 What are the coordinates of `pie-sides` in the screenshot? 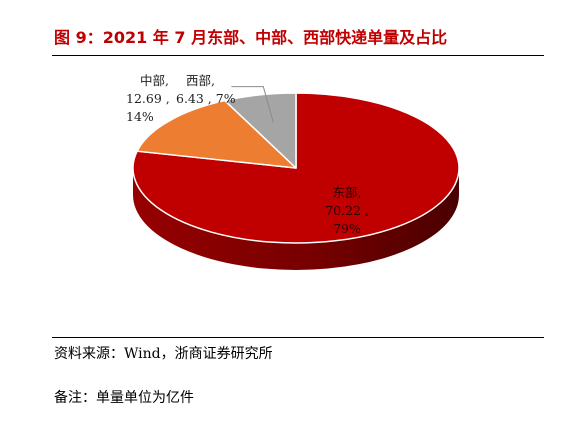 It's located at (296, 219).